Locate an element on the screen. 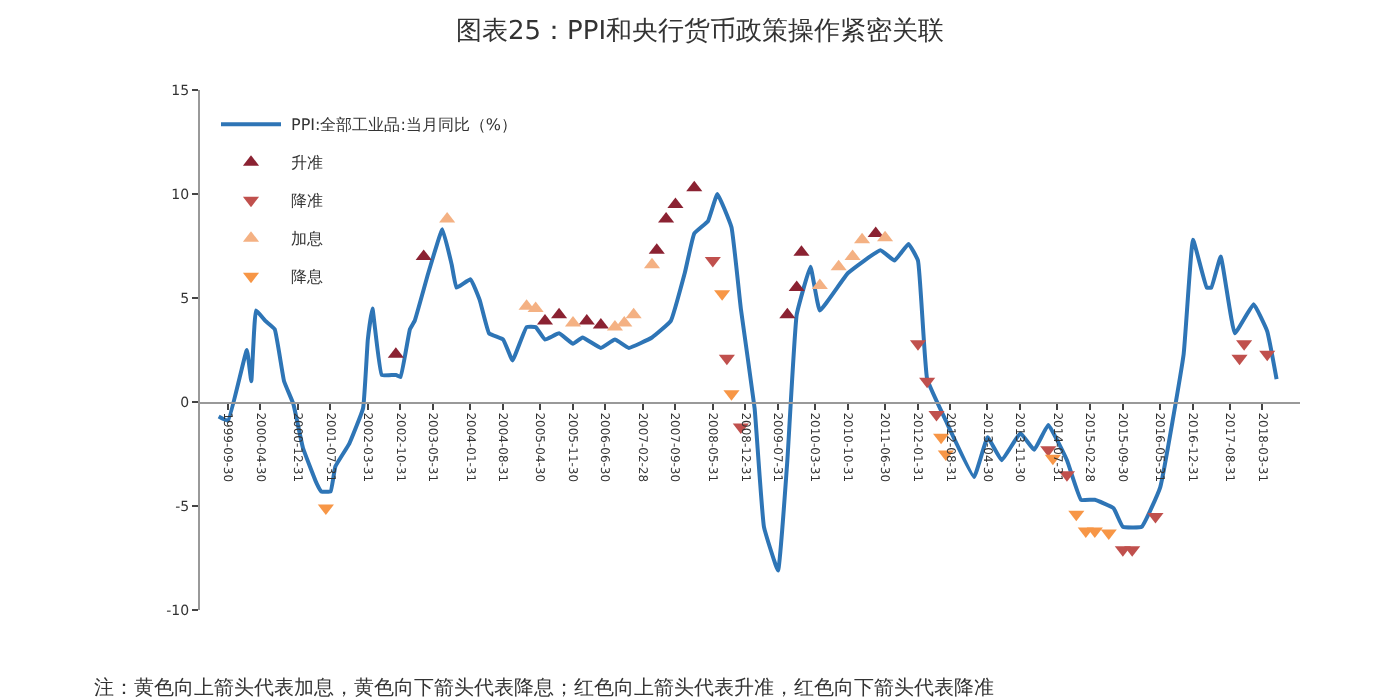  legend-label: 降息 is located at coordinates (307, 277).